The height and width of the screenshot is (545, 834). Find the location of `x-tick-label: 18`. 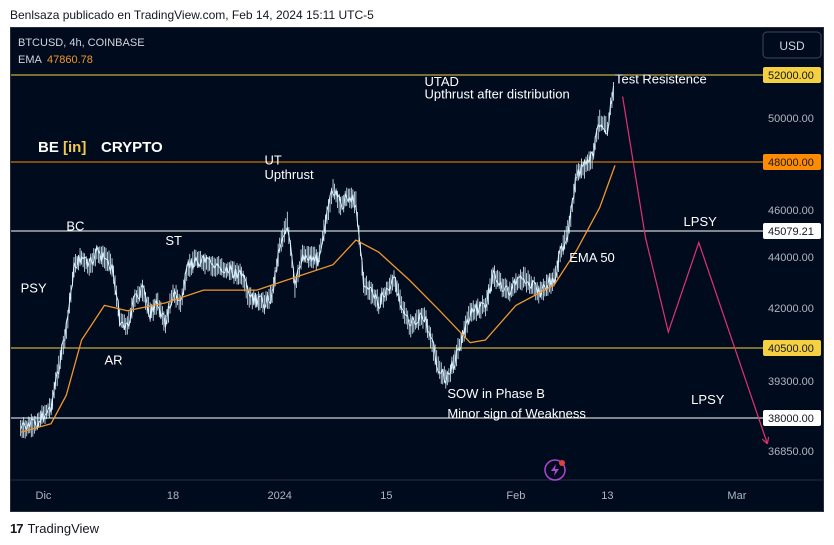

x-tick-label: 18 is located at coordinates (173, 496).